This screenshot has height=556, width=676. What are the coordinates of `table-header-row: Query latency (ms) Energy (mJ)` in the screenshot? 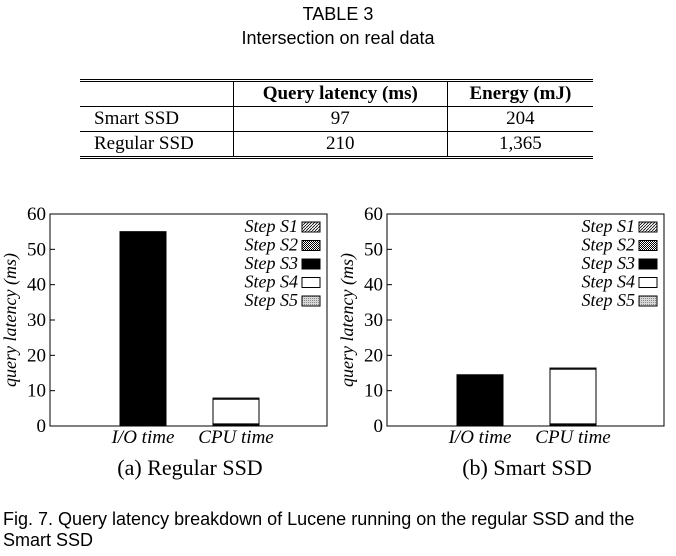 It's located at (336, 93).